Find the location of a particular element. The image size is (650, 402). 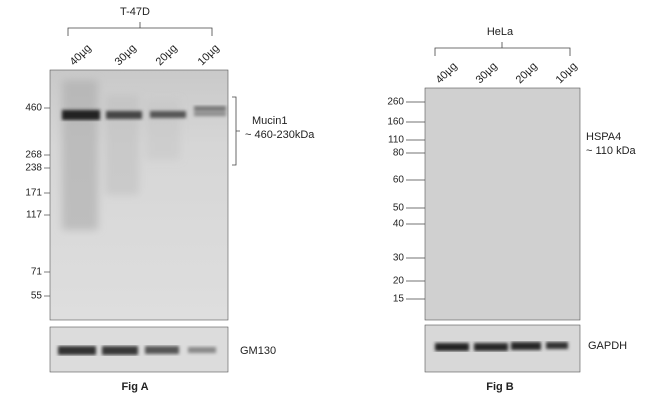

control-label: GAPDH is located at coordinates (607, 346).